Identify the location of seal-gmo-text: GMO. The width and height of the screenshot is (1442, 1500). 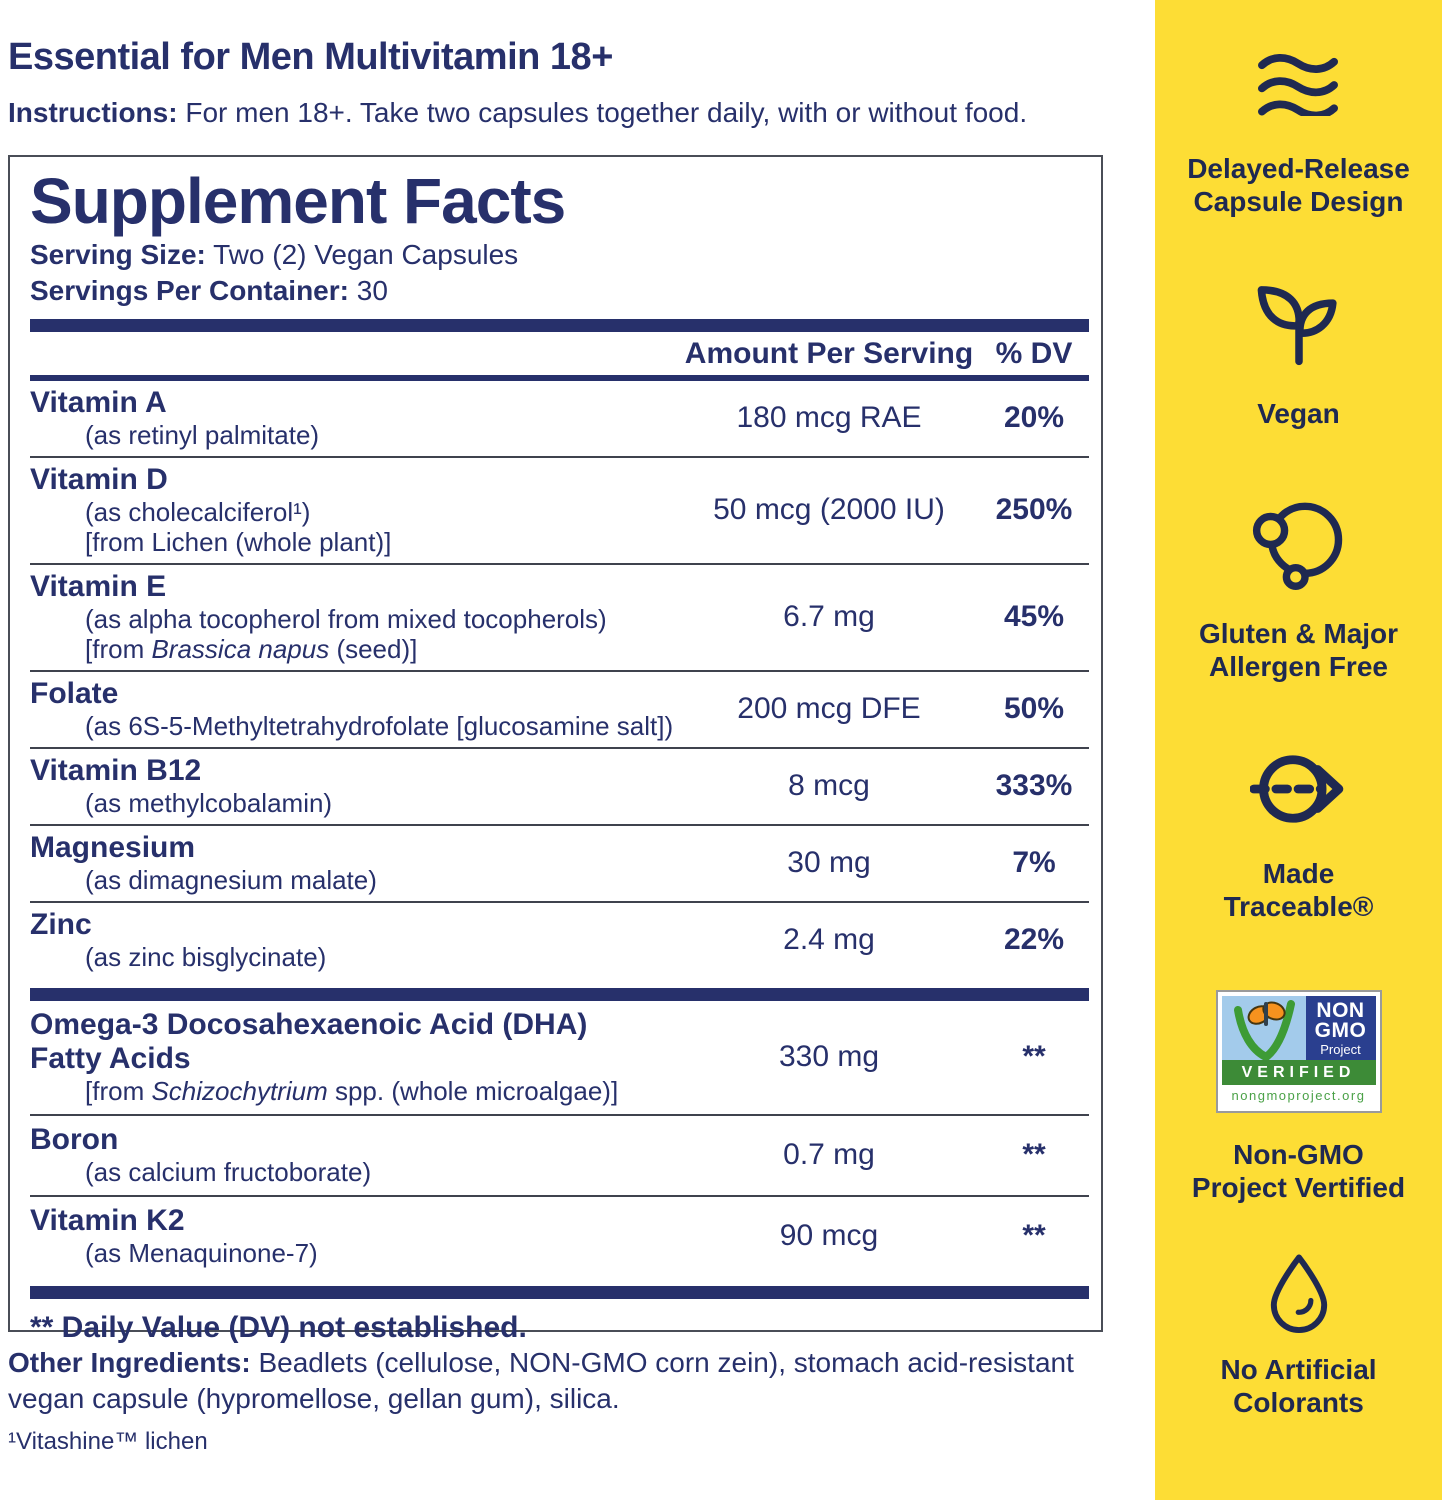
(1340, 1030).